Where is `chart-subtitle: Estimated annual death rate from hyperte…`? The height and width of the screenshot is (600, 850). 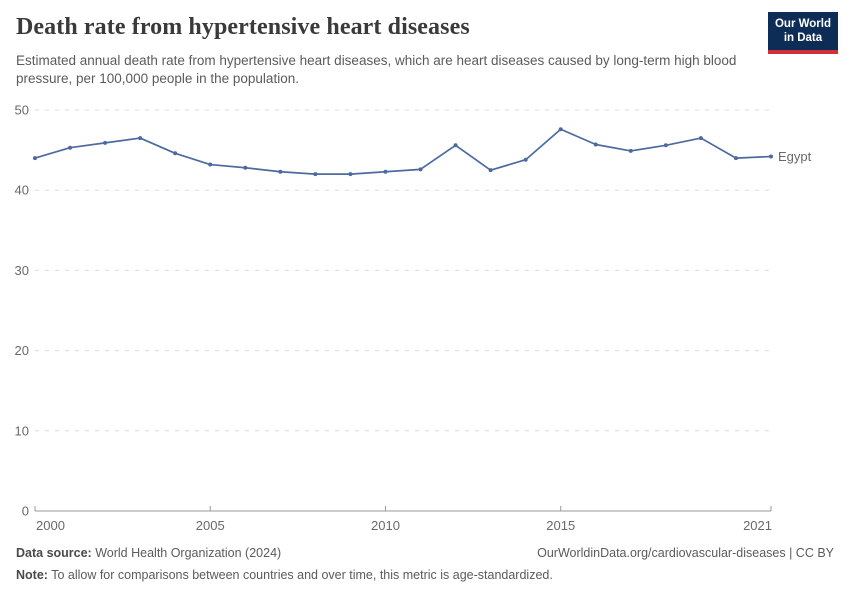 chart-subtitle: Estimated annual death rate from hyperte… is located at coordinates (376, 69).